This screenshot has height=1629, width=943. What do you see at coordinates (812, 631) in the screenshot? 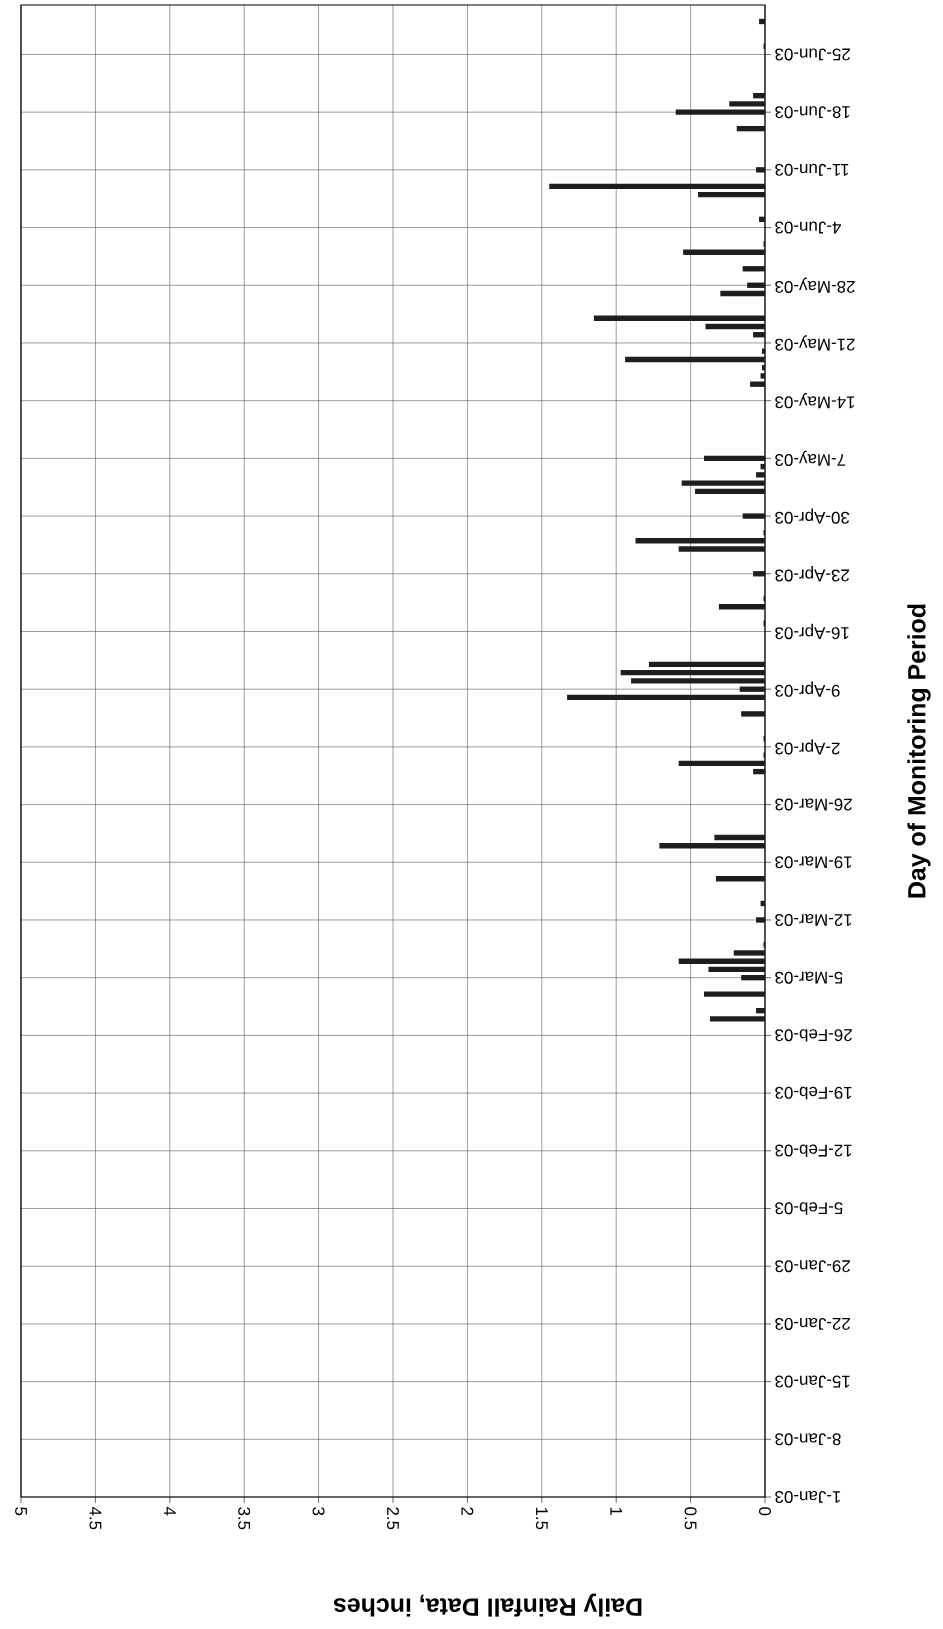
I see `y-tick-label: 16-Apr-03` at bounding box center [812, 631].